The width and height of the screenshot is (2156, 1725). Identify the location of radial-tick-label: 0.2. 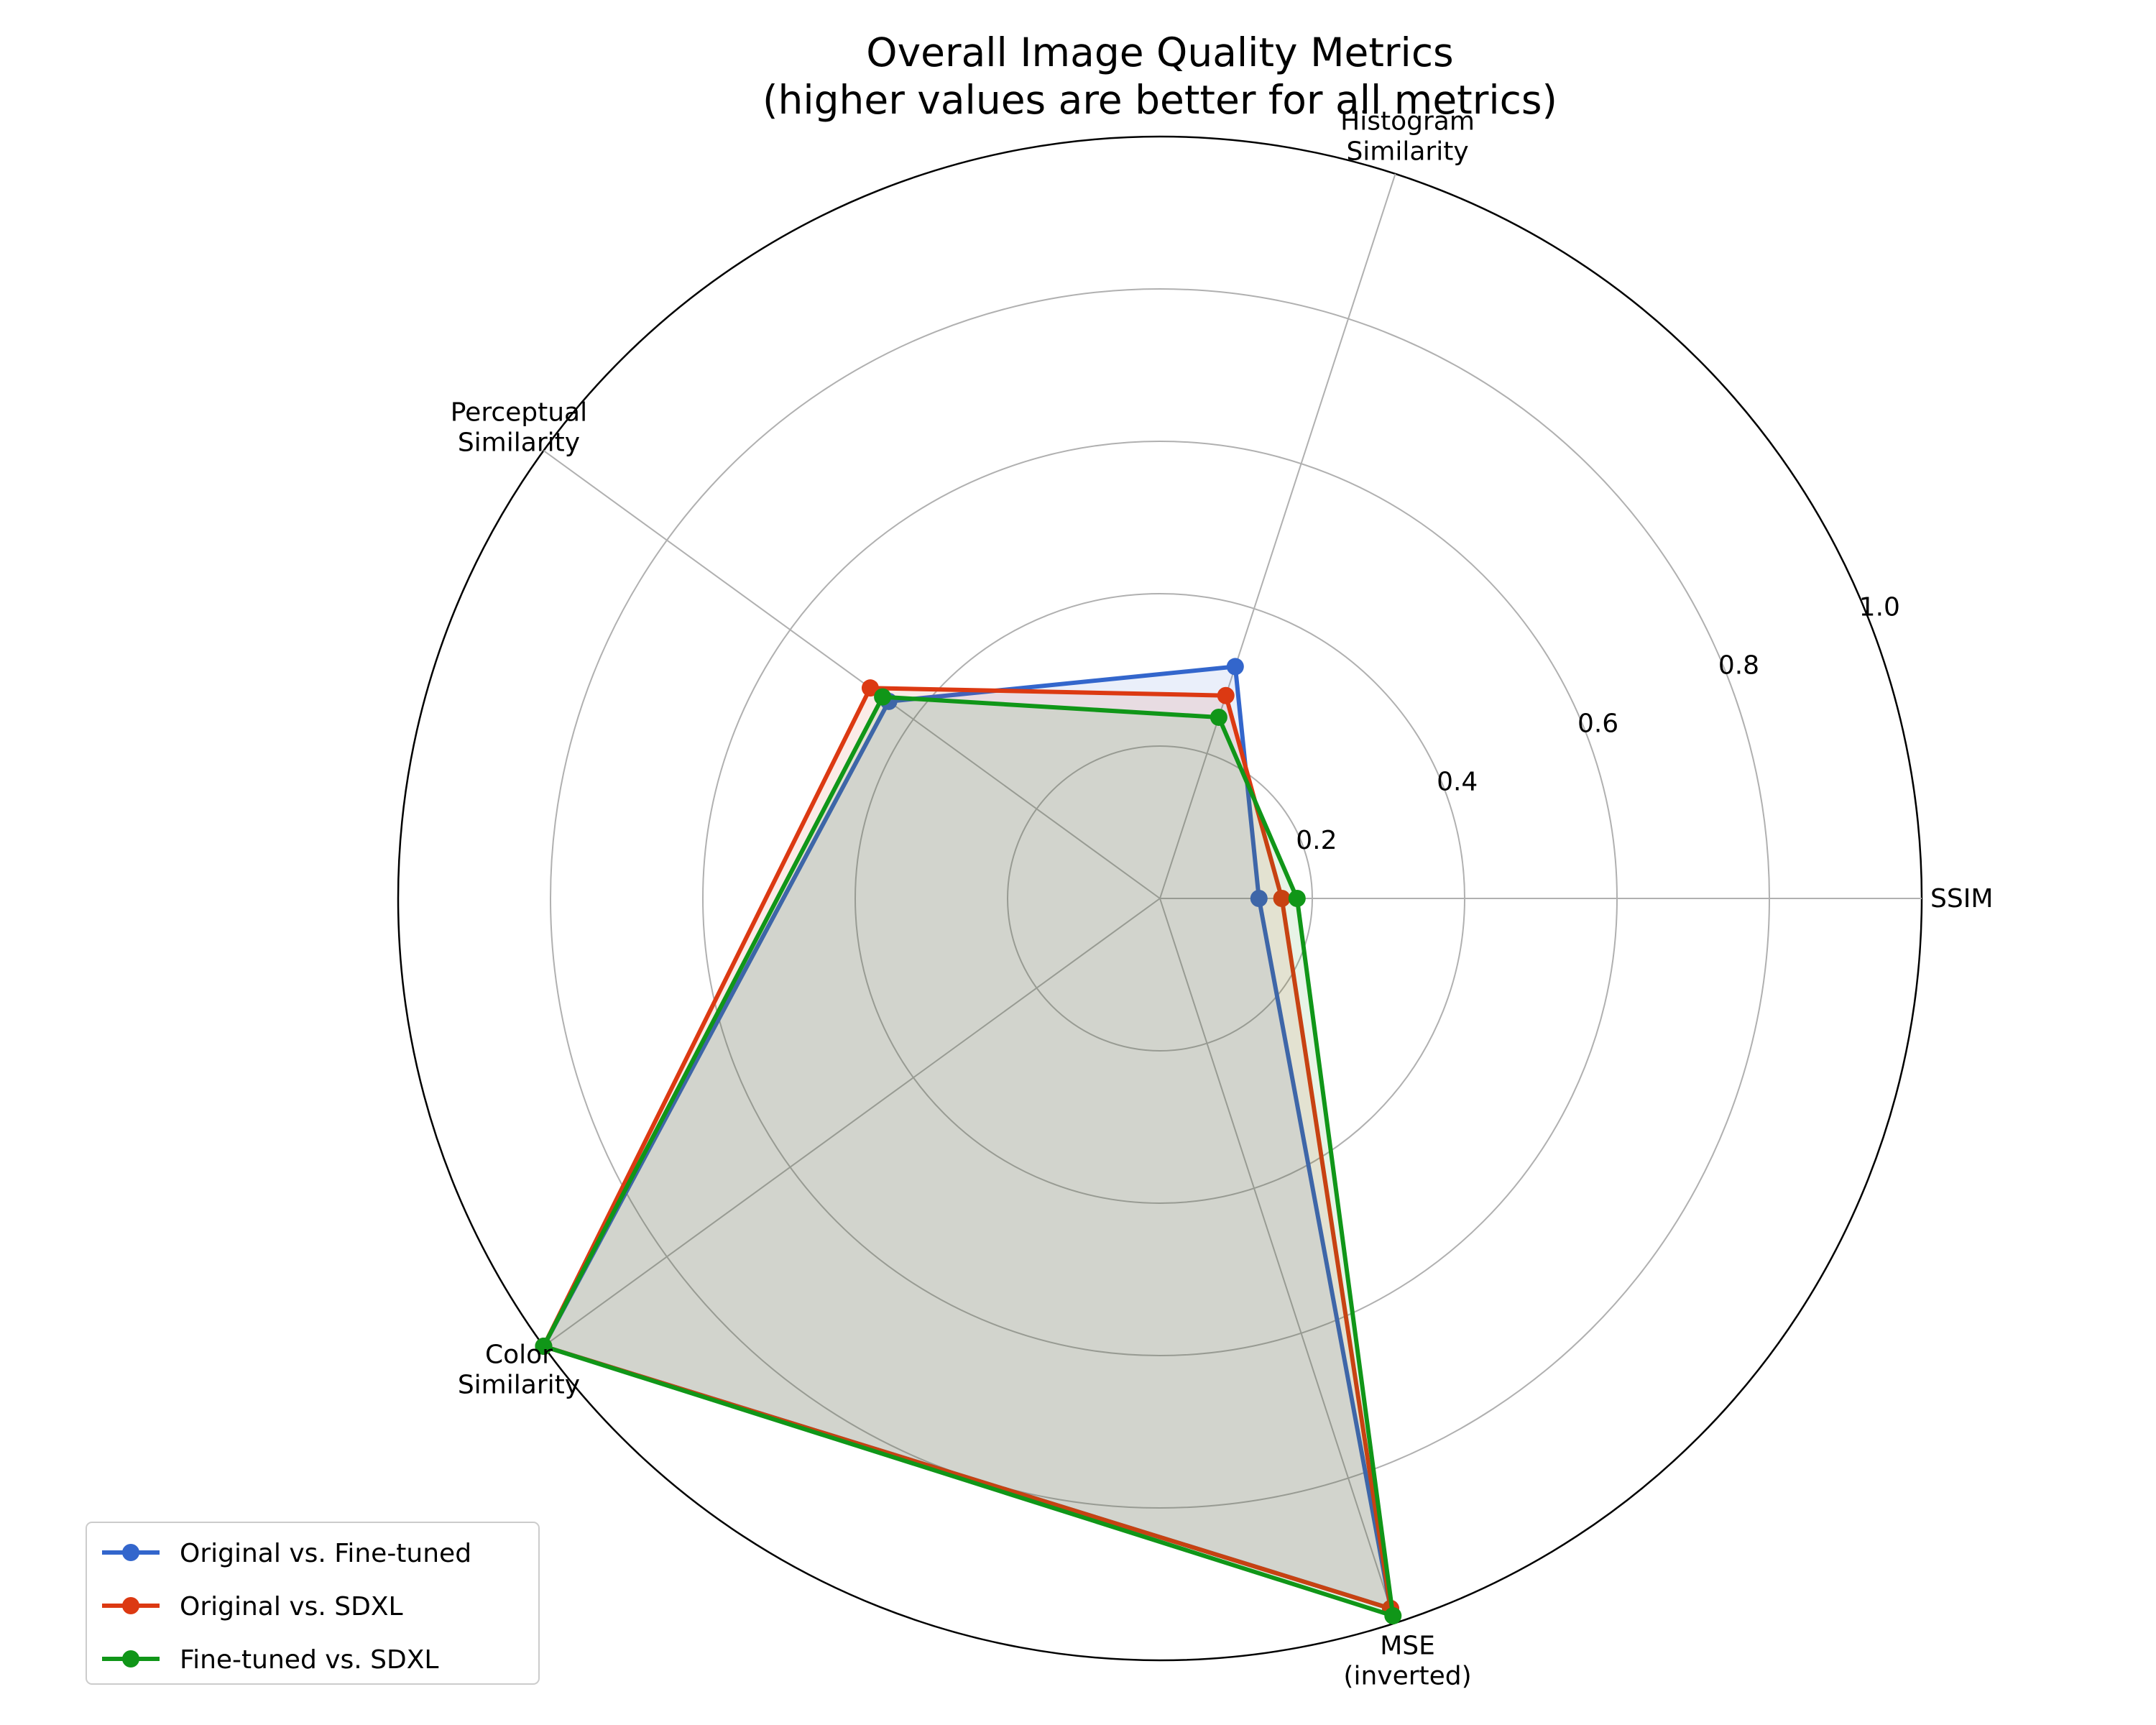
(1316, 840).